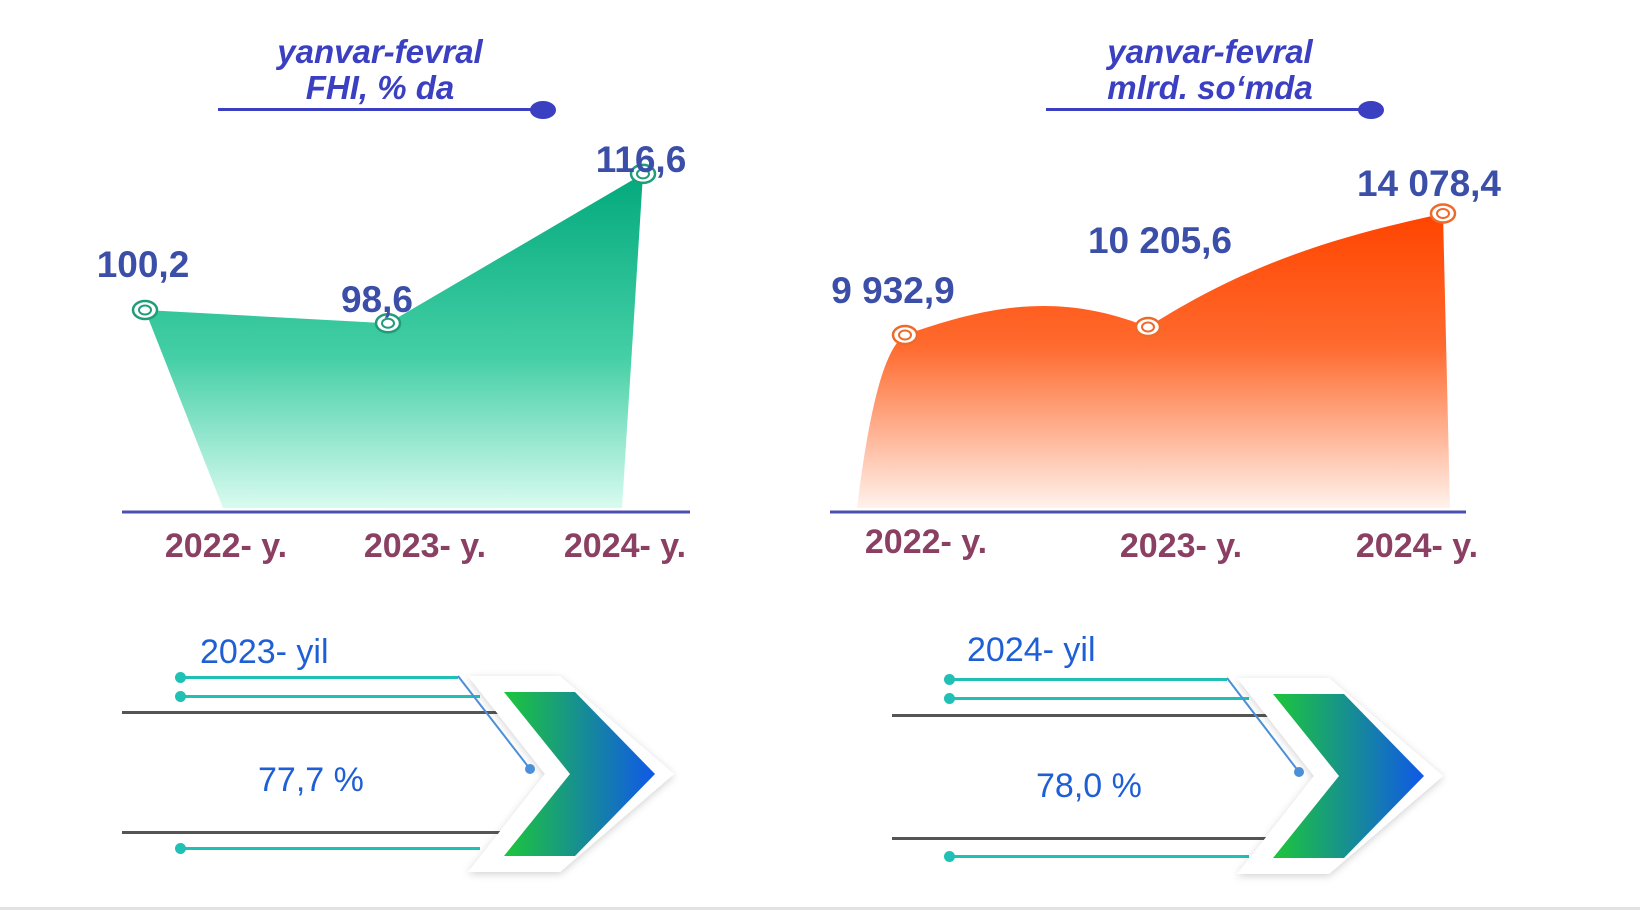 This screenshot has height=912, width=1640. What do you see at coordinates (1210, 87) in the screenshot?
I see `right-chart-title-line2: mlrd. so‘mda` at bounding box center [1210, 87].